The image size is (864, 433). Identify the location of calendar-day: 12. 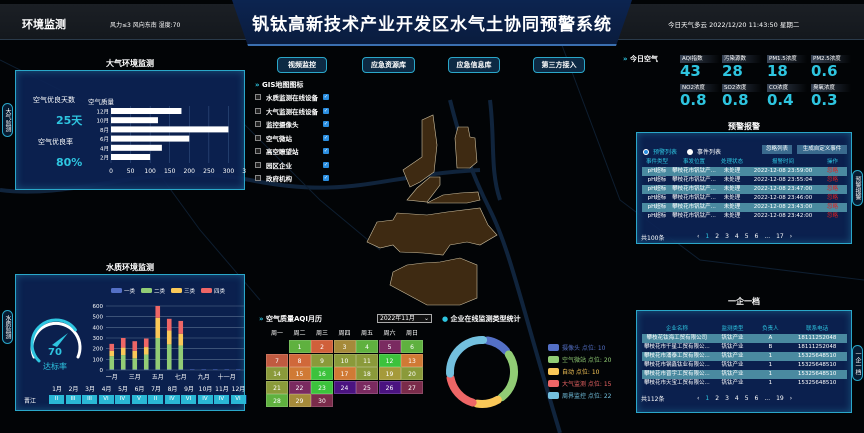
(389, 360).